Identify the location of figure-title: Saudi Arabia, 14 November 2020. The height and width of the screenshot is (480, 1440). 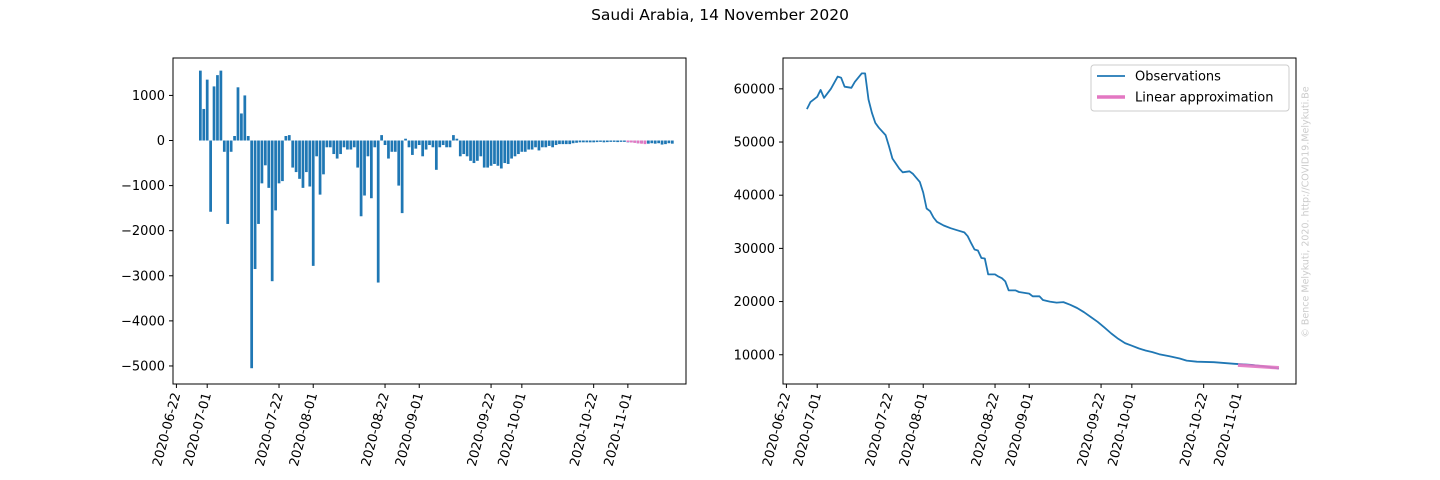
(720, 15).